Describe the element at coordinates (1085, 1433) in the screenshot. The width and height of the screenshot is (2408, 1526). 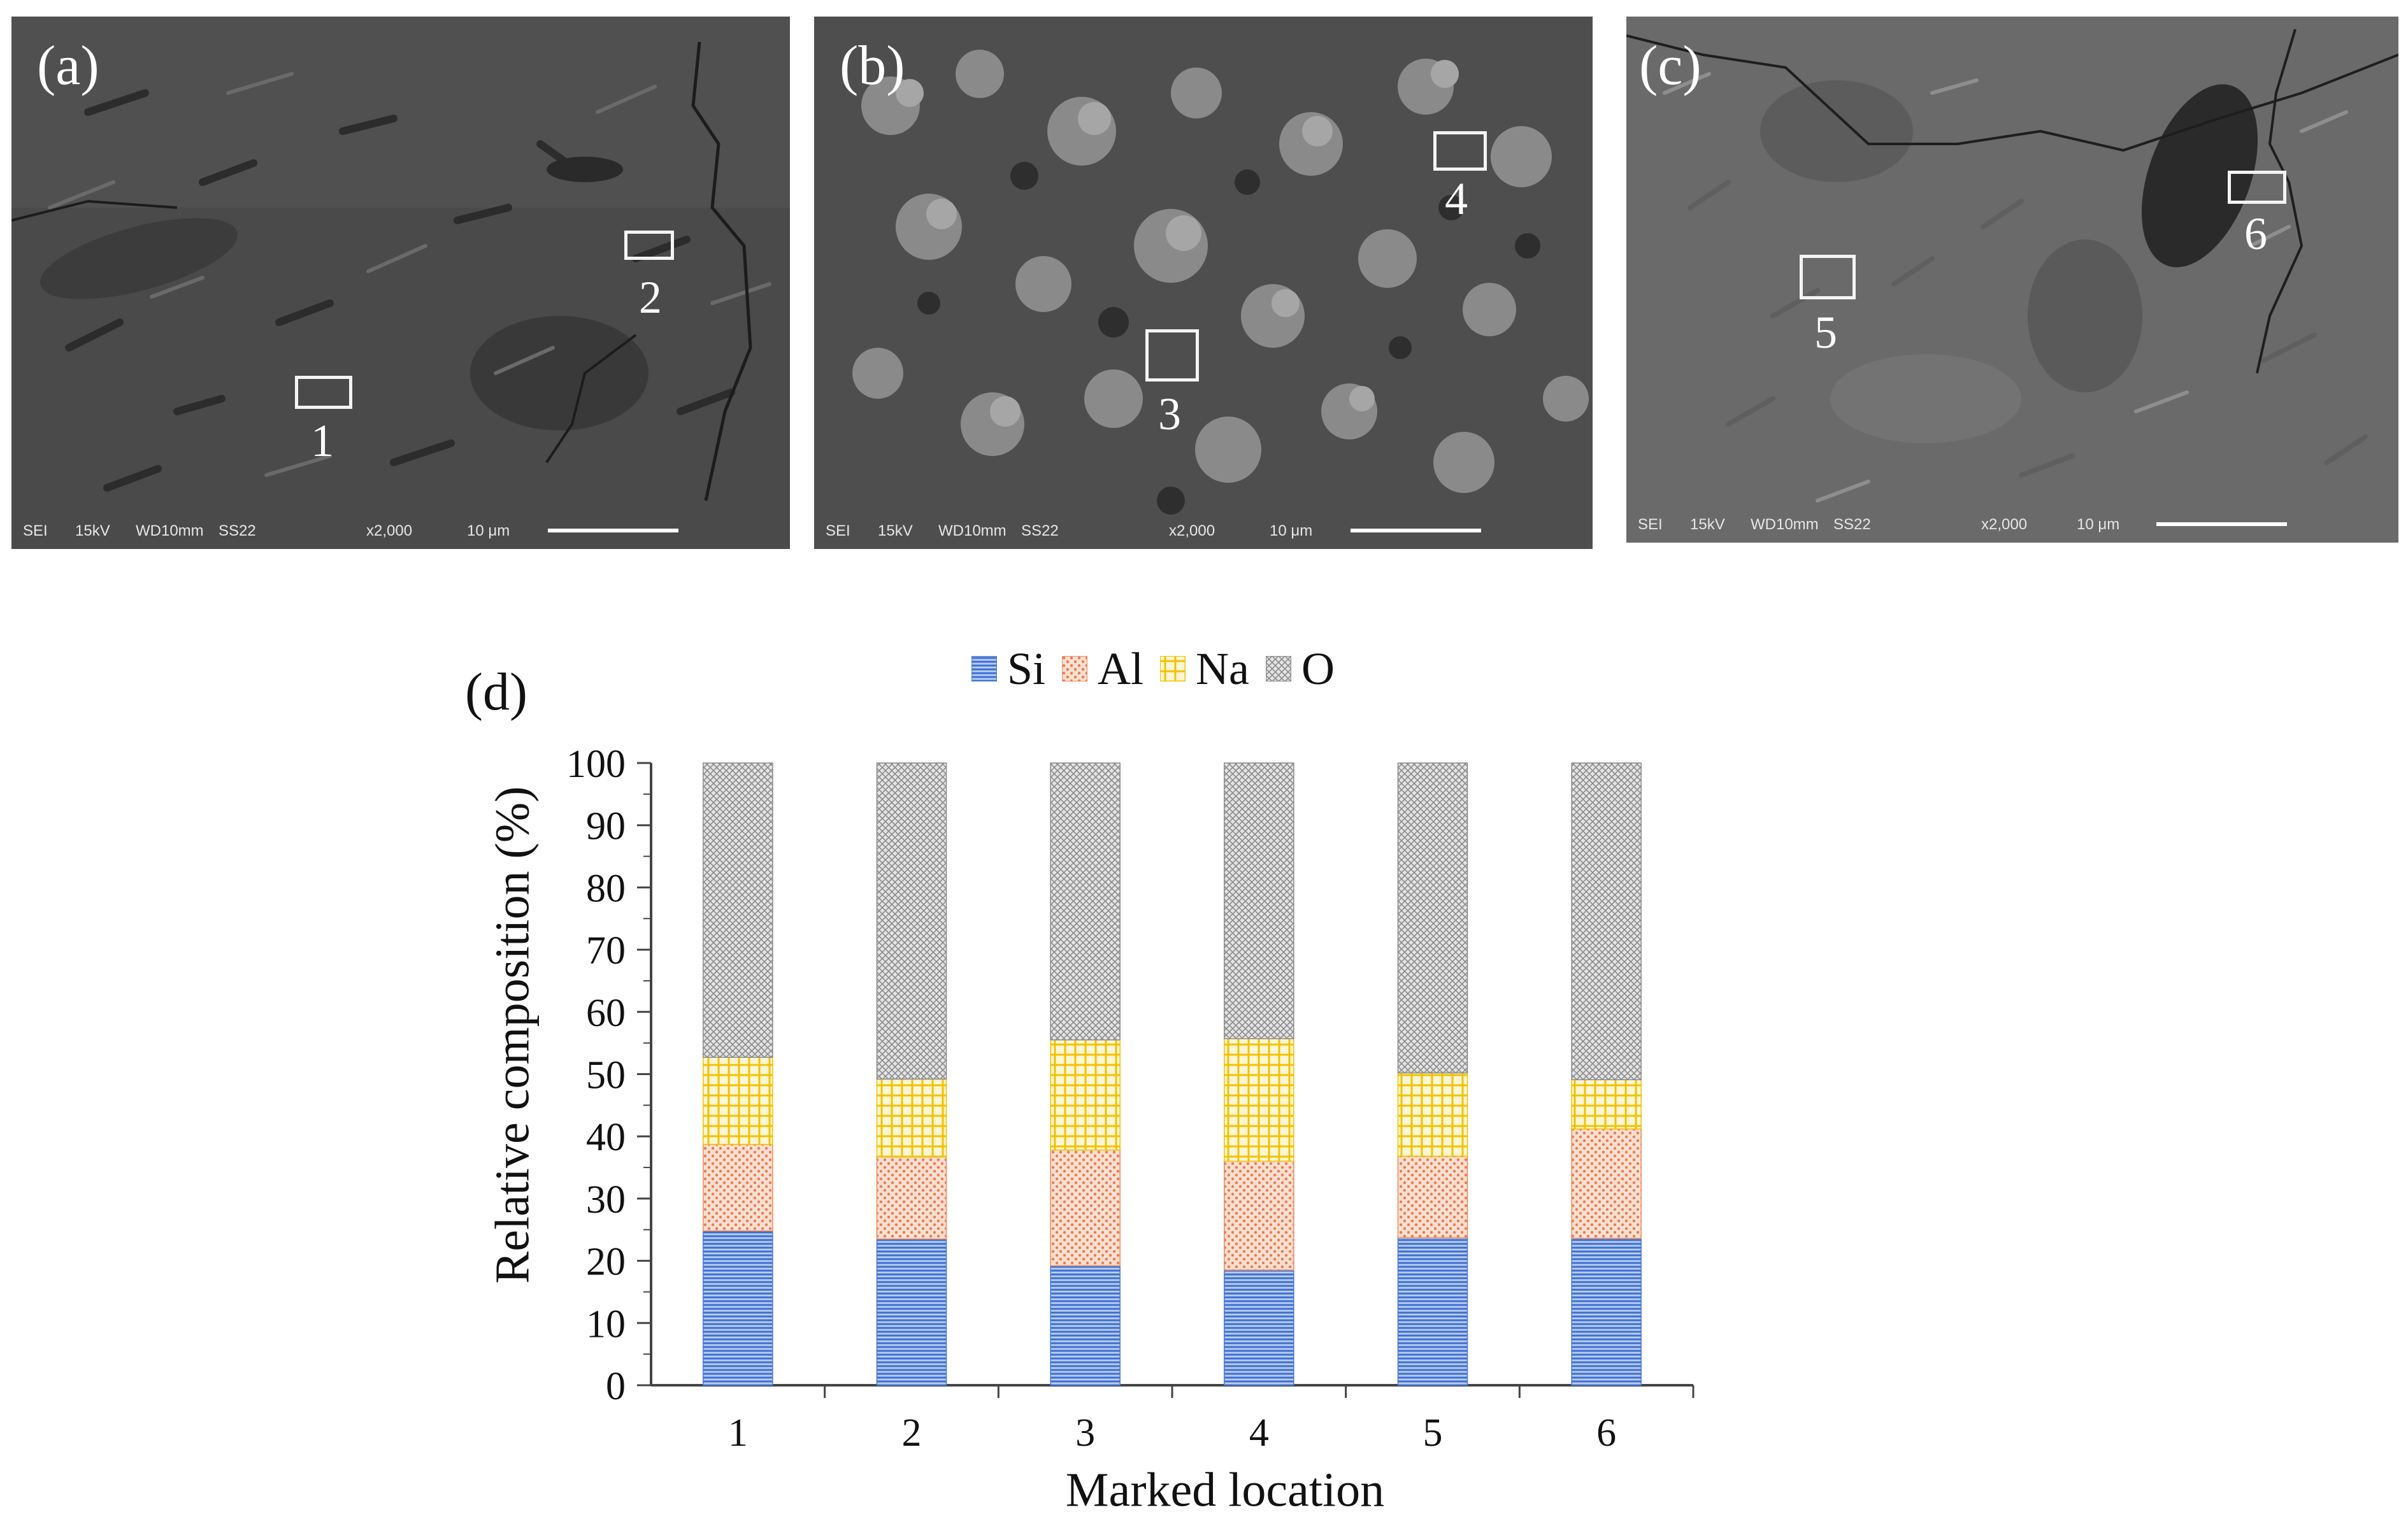
I see `x-tick-label: 3` at that location.